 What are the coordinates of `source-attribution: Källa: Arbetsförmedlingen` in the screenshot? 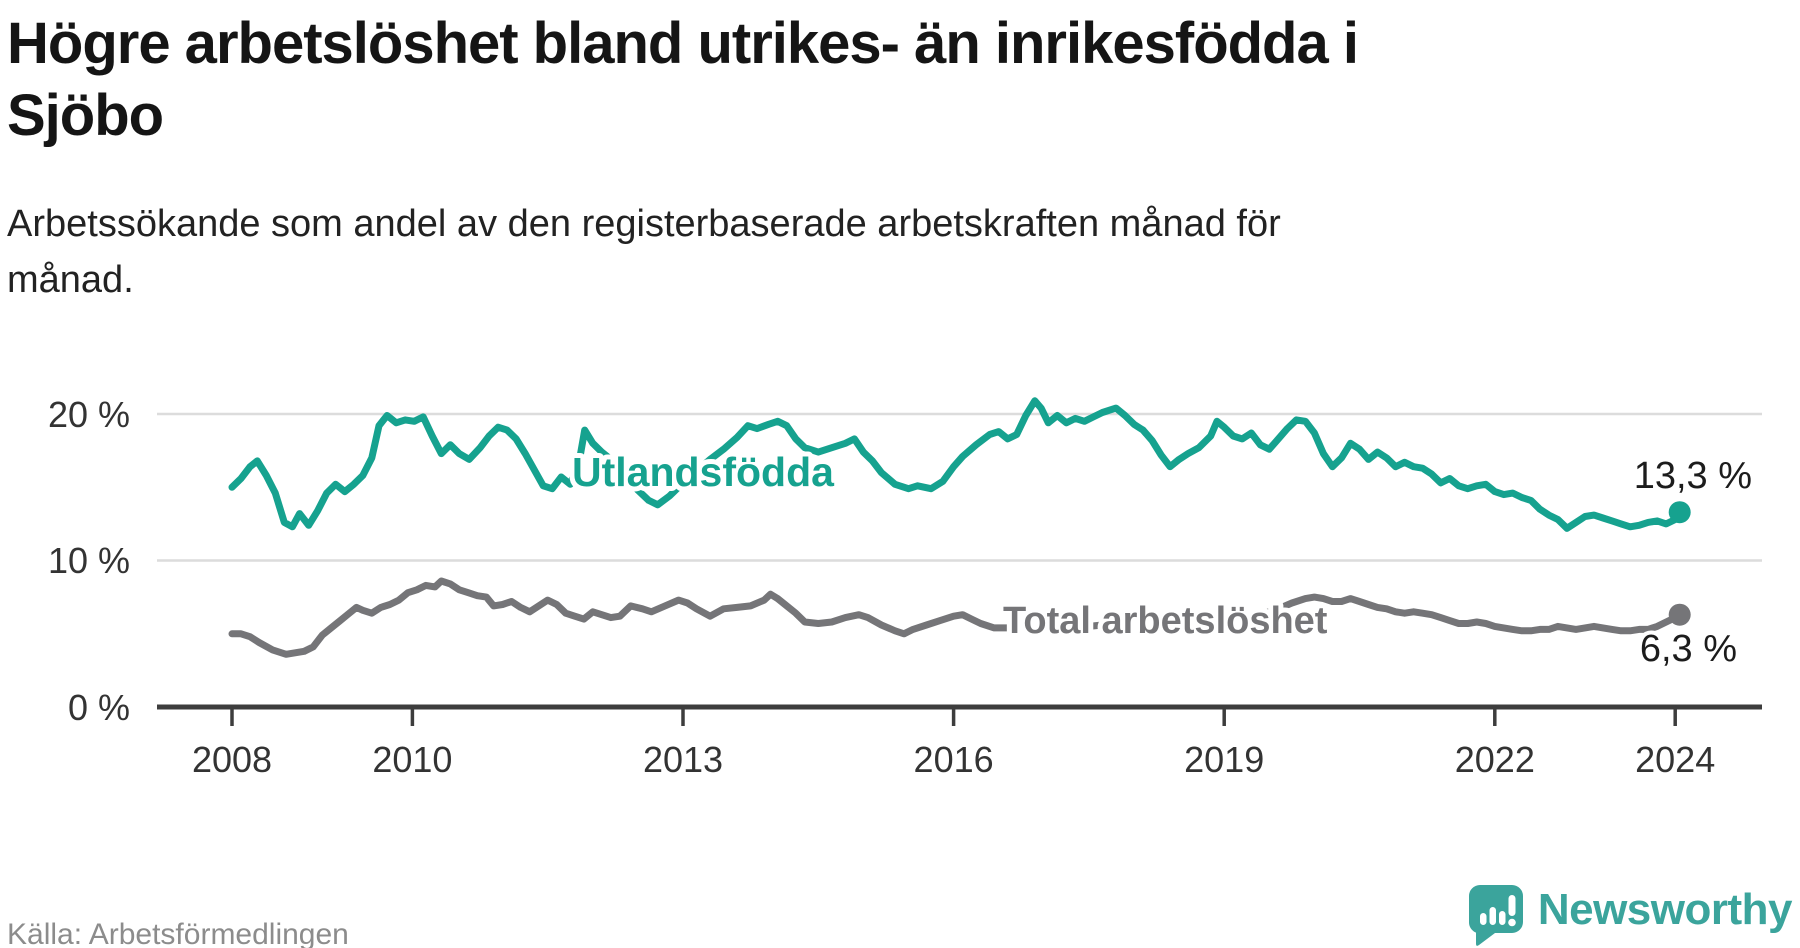 It's located at (178, 933).